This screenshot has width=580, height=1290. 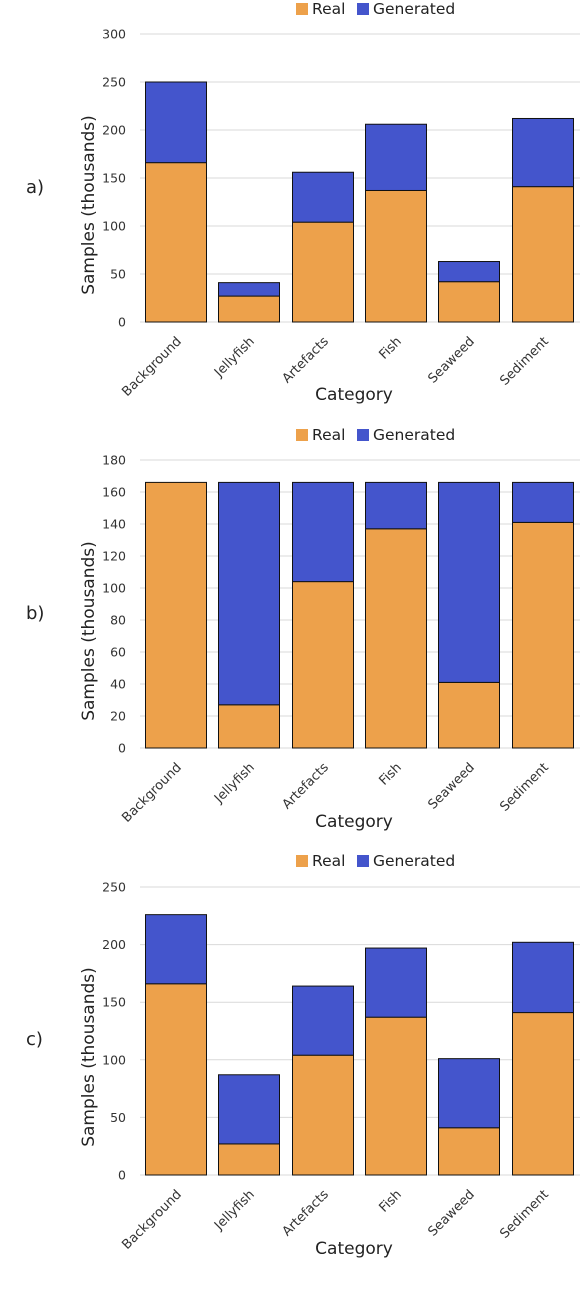 I want to click on y-tick-label: 80, so click(x=118, y=620).